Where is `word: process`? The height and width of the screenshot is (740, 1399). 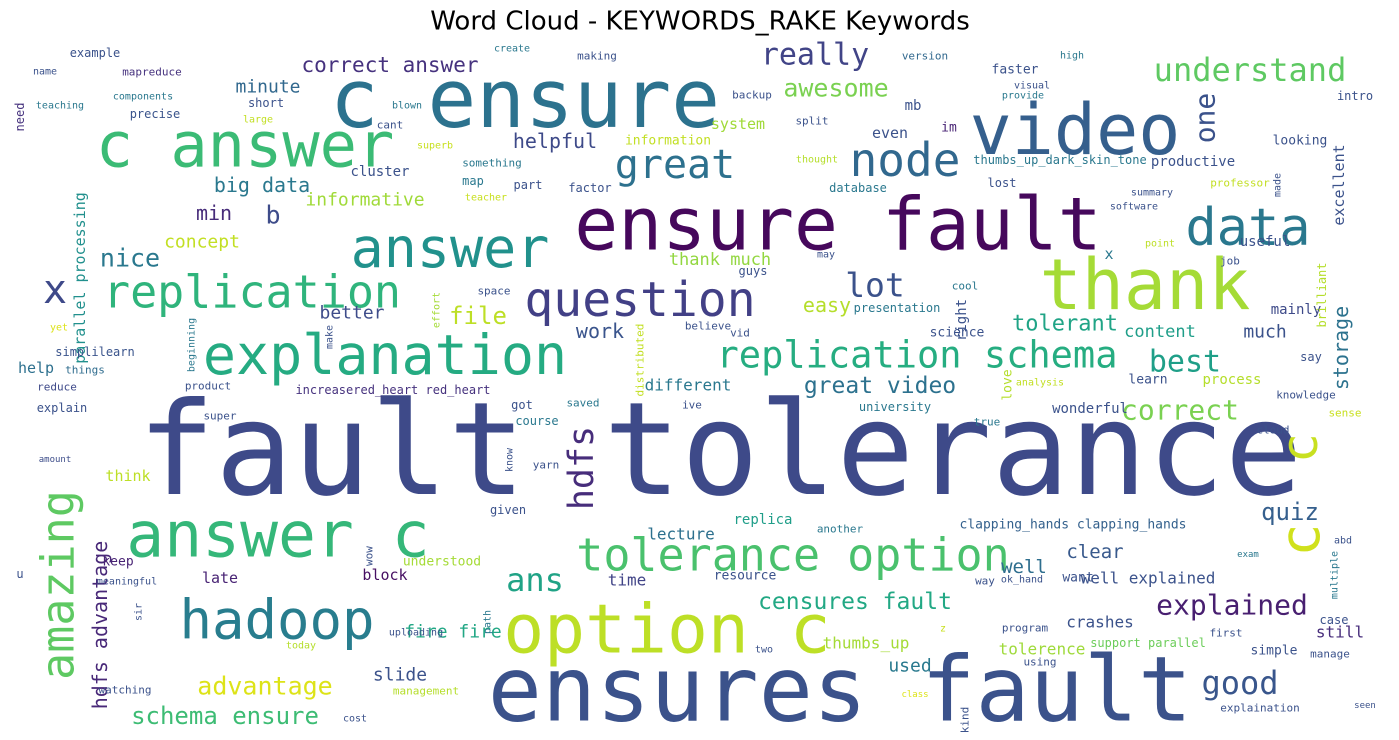
word: process is located at coordinates (1231, 380).